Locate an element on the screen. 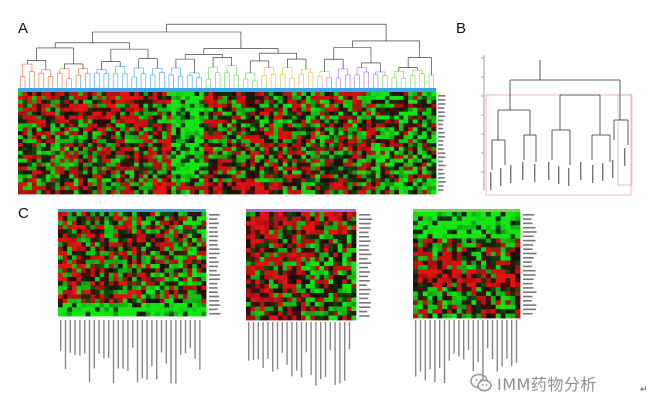 This screenshot has height=410, width=650. panel-b-dendrogram is located at coordinates (557, 125).